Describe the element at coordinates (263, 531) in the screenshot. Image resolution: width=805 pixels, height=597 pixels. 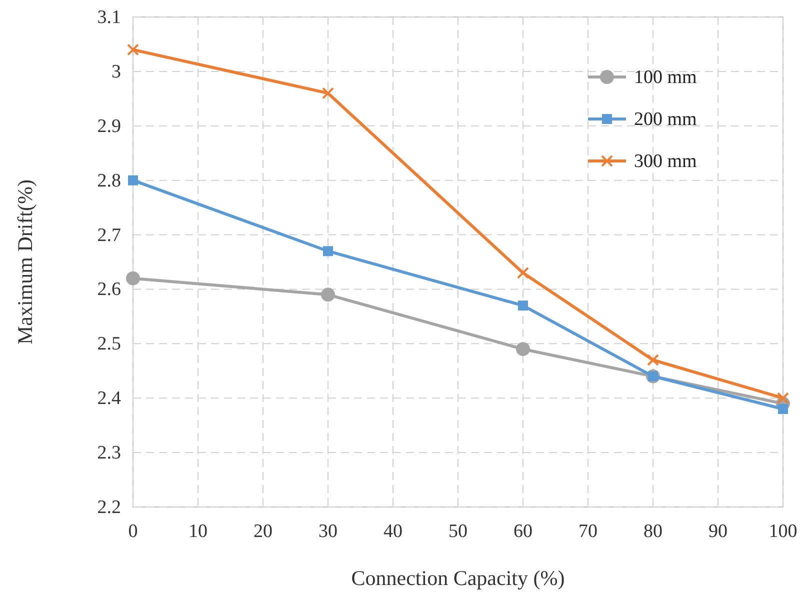
I see `x-tick-label: 20` at that location.